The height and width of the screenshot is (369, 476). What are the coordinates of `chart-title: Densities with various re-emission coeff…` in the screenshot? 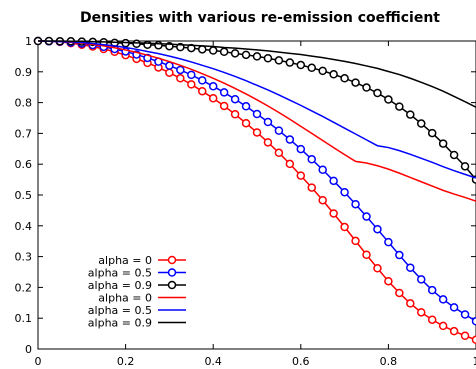 It's located at (260, 18).